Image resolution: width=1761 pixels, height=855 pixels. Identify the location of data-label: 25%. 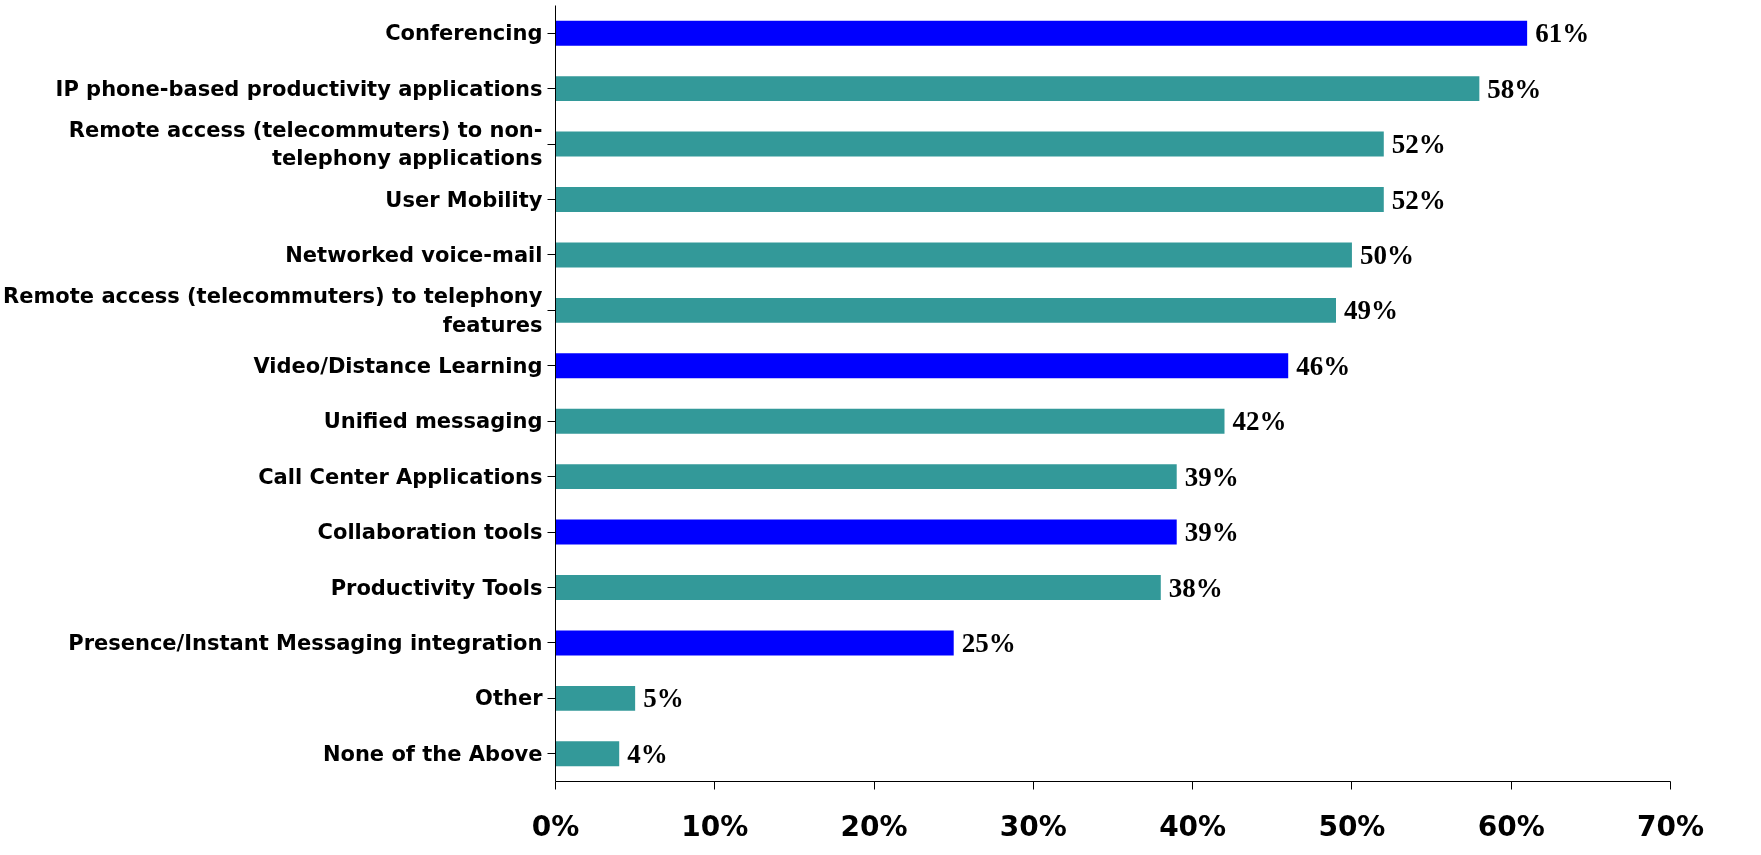
(988, 642).